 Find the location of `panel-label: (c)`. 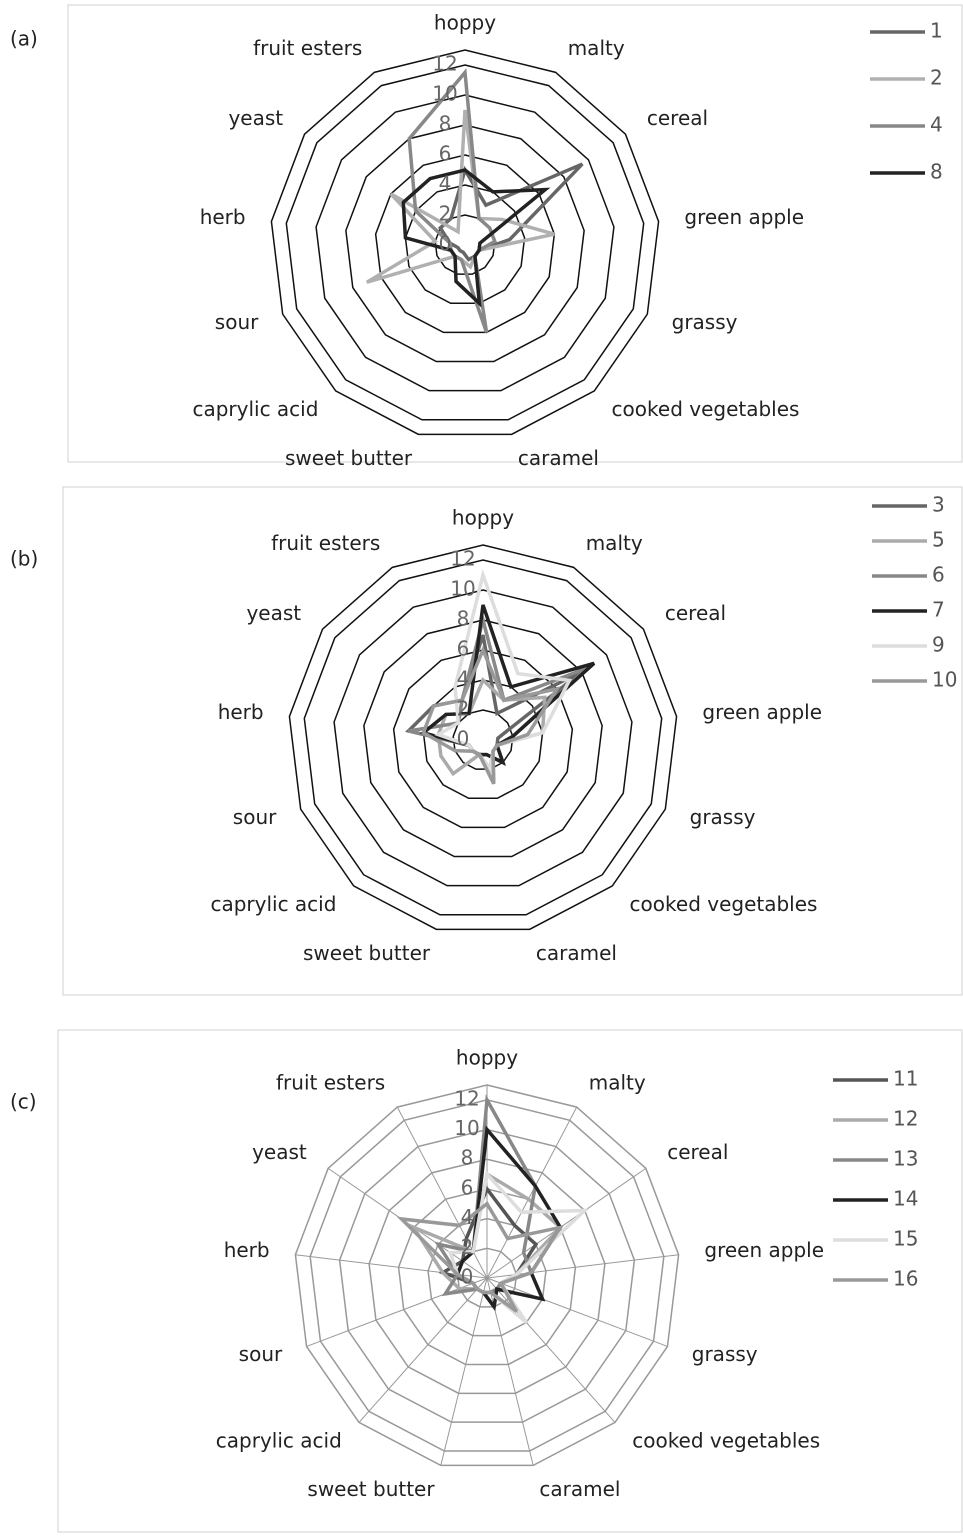

panel-label: (c) is located at coordinates (23, 1102).